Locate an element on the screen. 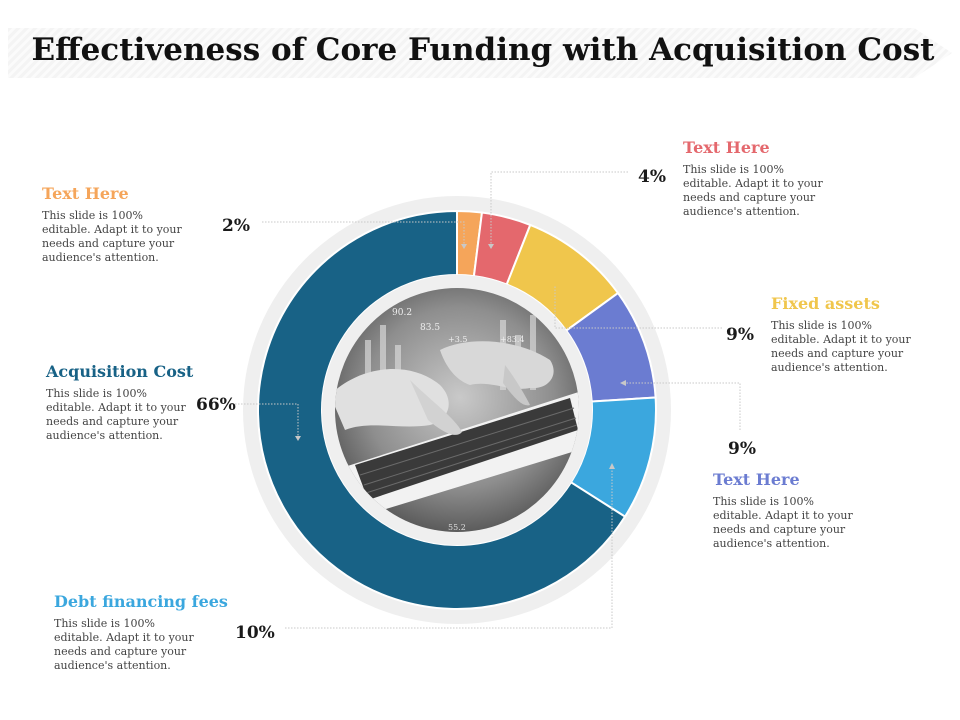  photo-number-4: +83.4 is located at coordinates (512, 339).